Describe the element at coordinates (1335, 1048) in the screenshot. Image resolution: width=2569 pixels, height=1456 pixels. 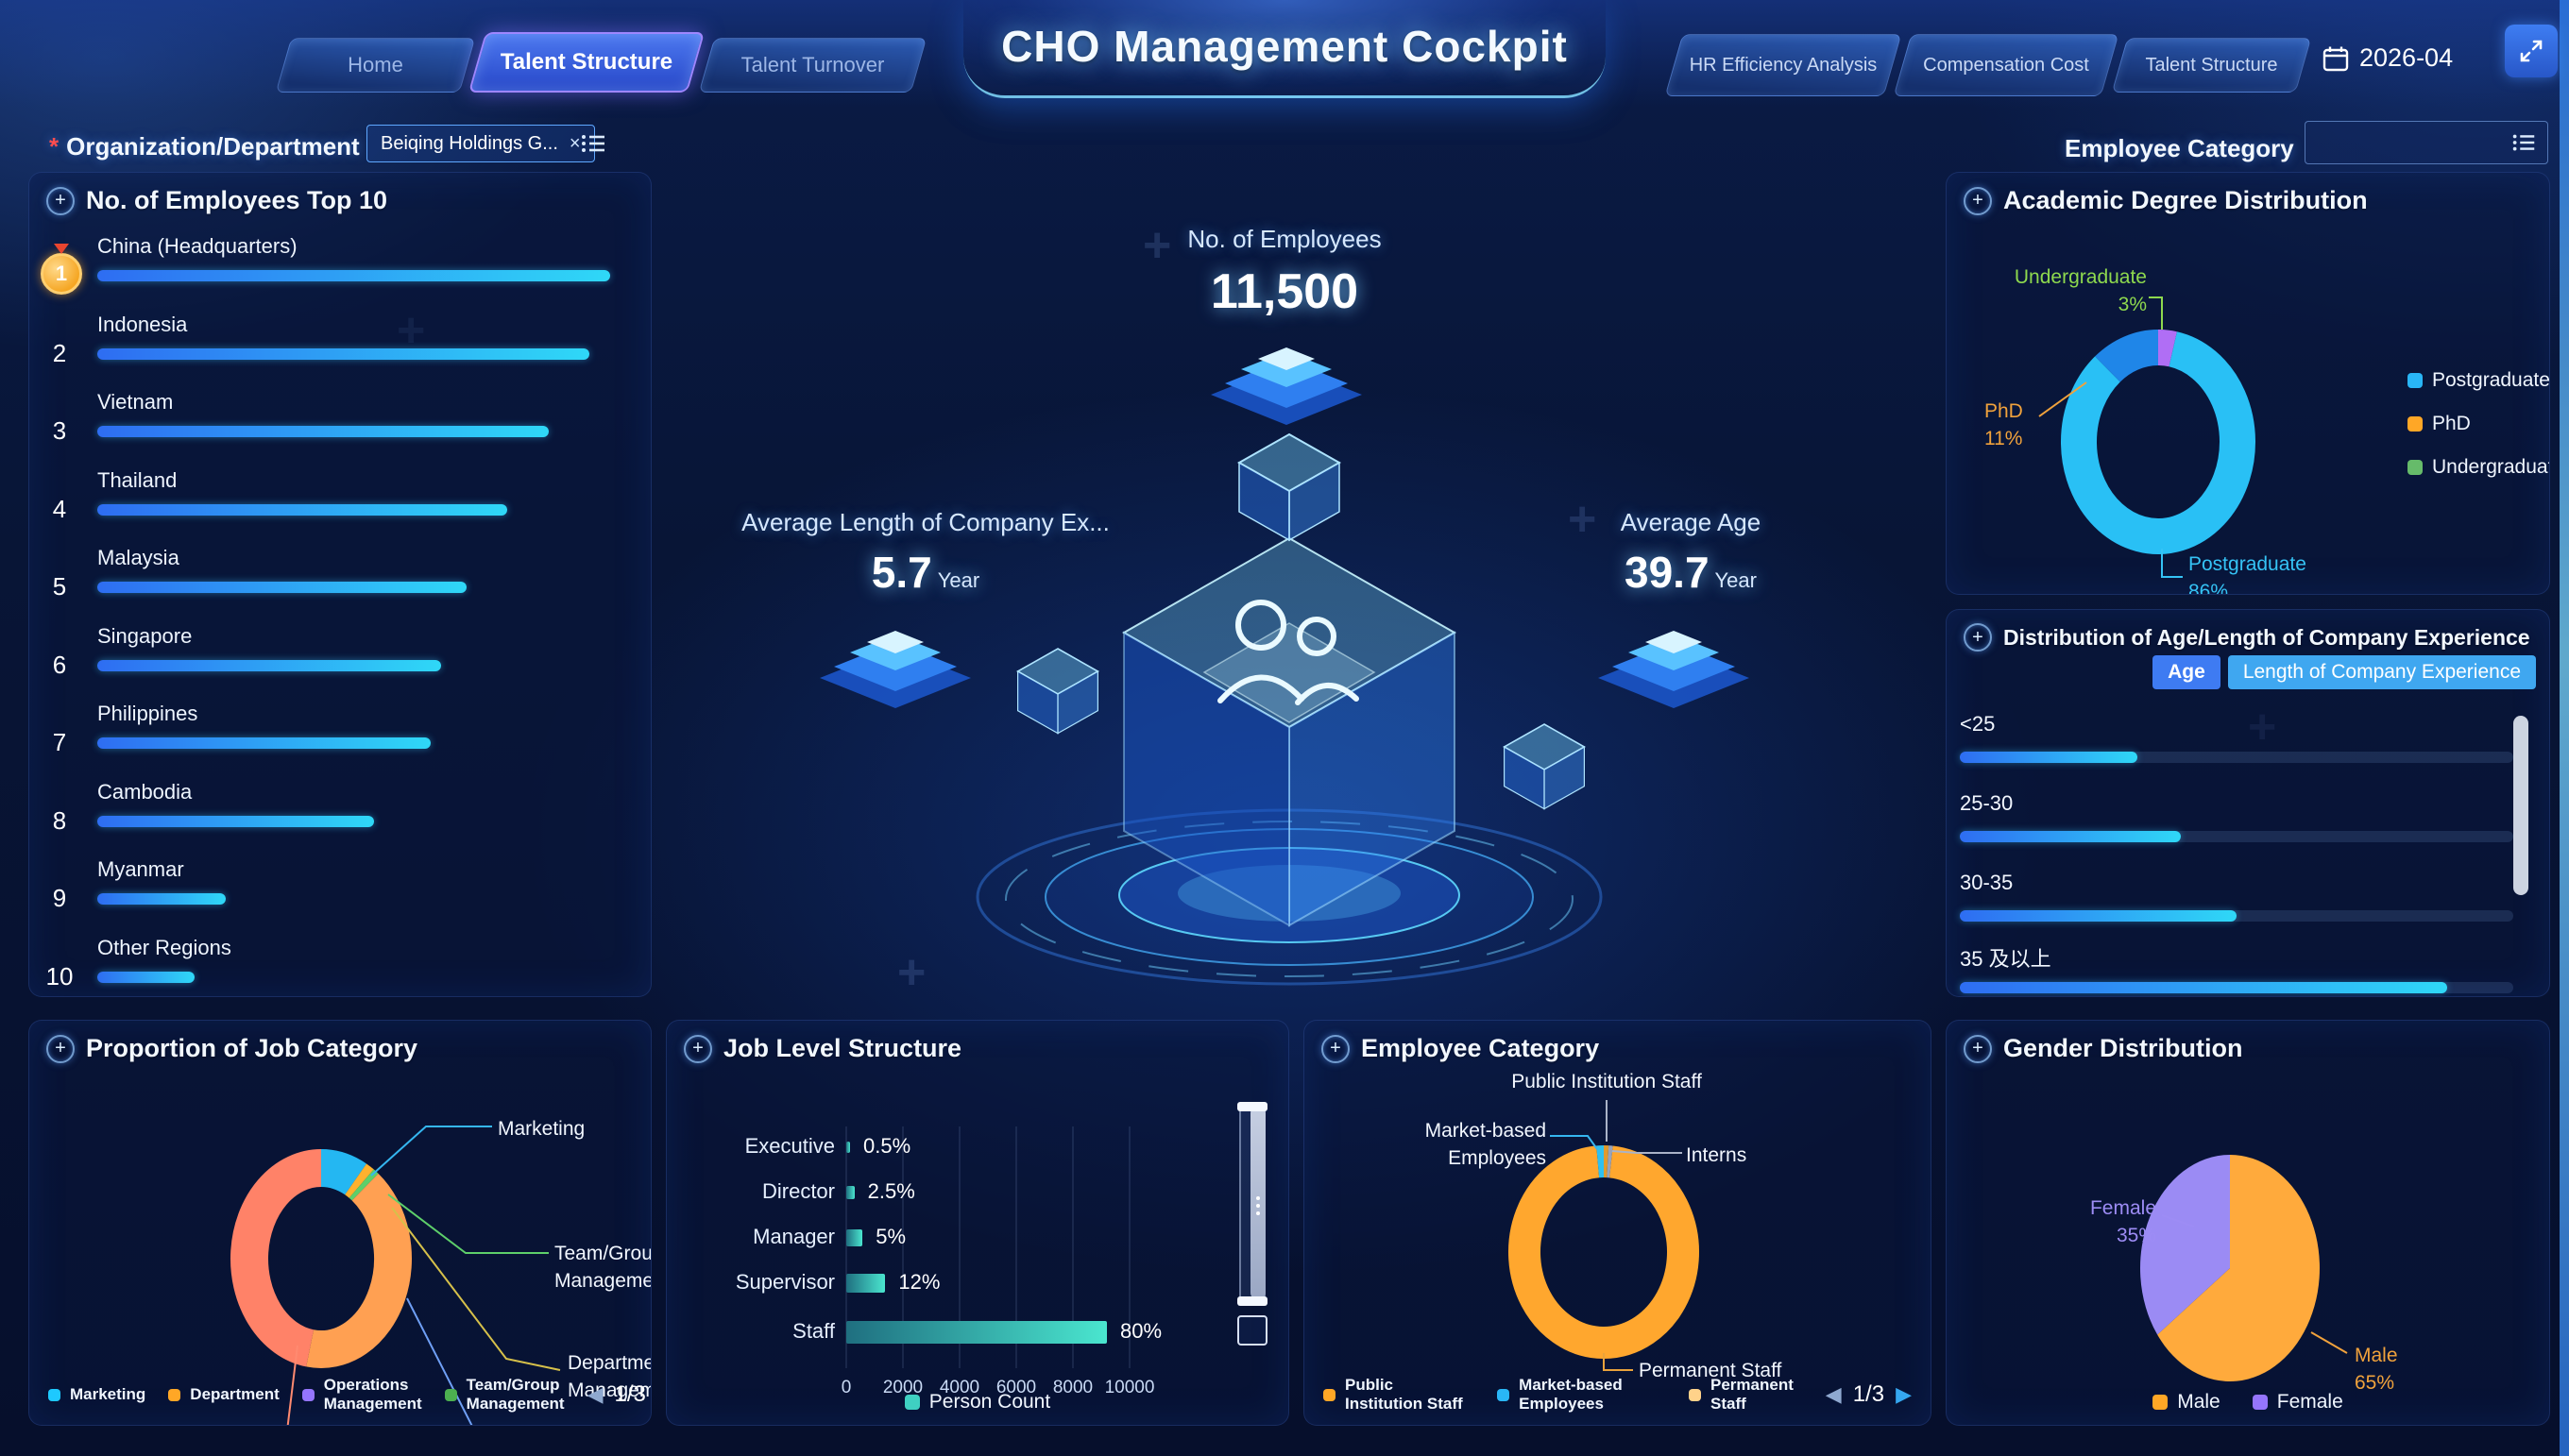
I see `panel-marker-icon: +` at that location.